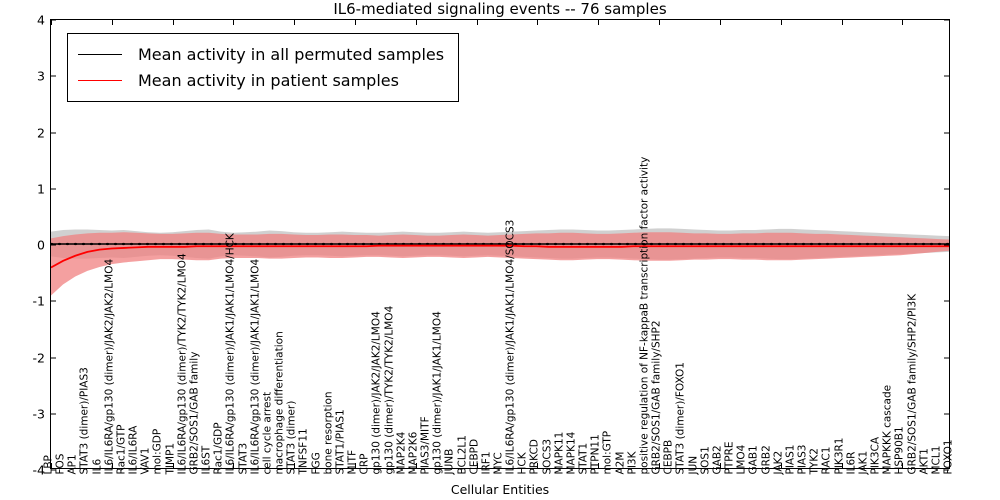 The image size is (1000, 500). What do you see at coordinates (291, 54) in the screenshot?
I see `legend-label-permuted: Mean activity in all permuted samples` at bounding box center [291, 54].